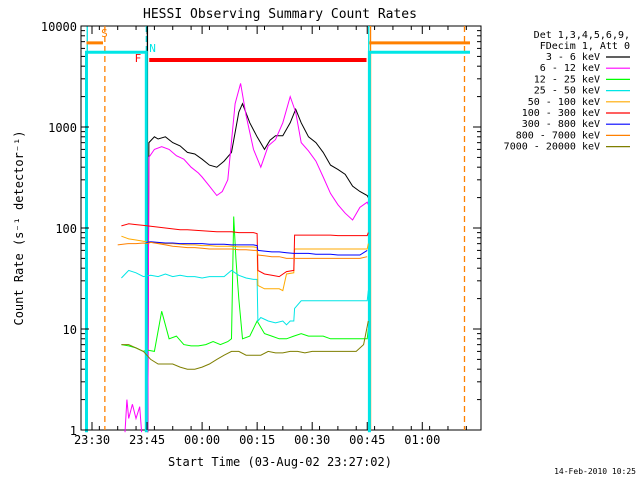  What do you see at coordinates (582, 35) in the screenshot?
I see `legend-header-0: Det 1,3,4,5,6,9,` at bounding box center [582, 35].